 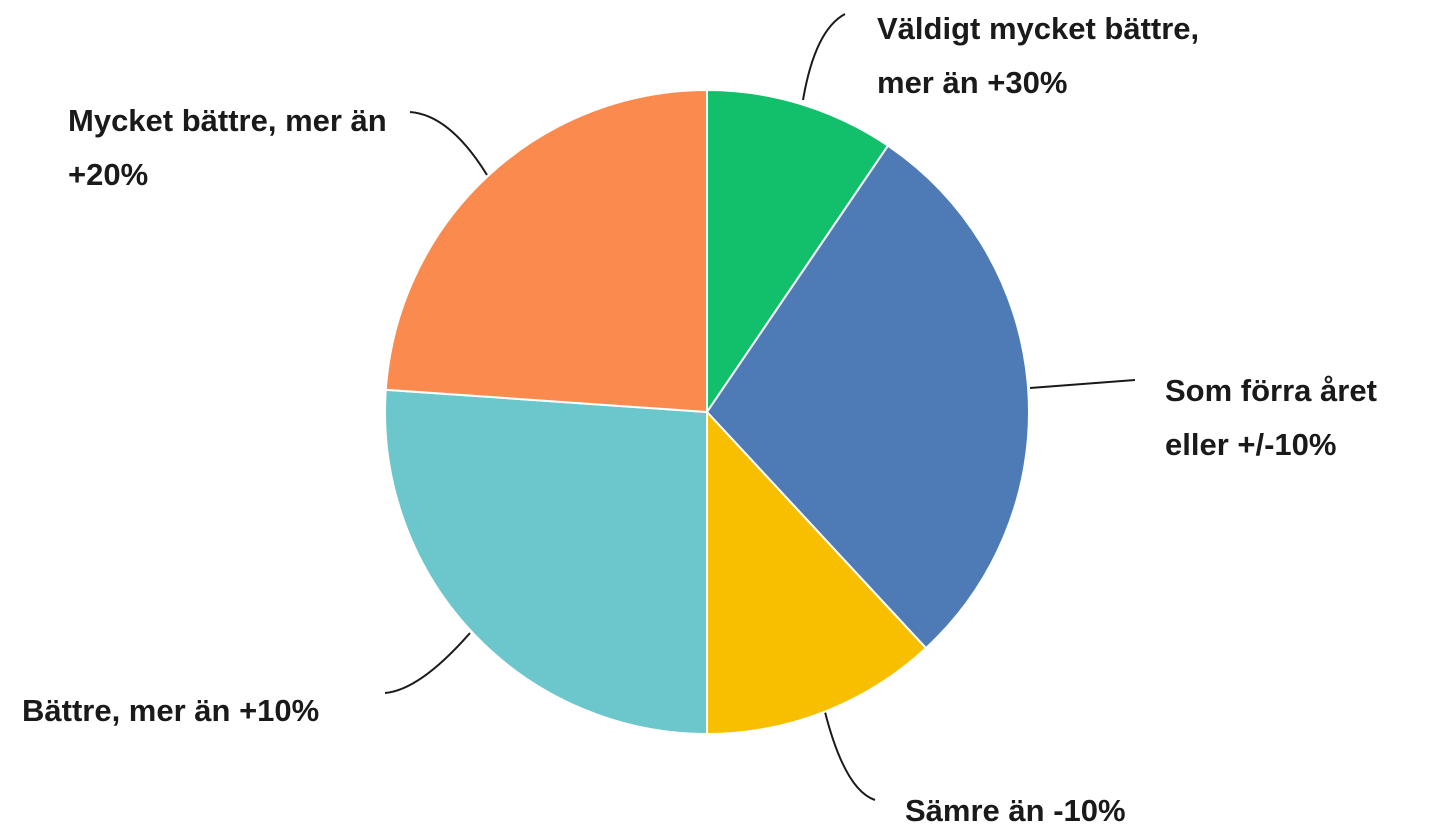 What do you see at coordinates (227, 147) in the screenshot?
I see `slice-label: Mycket bättre, mer än +20%` at bounding box center [227, 147].